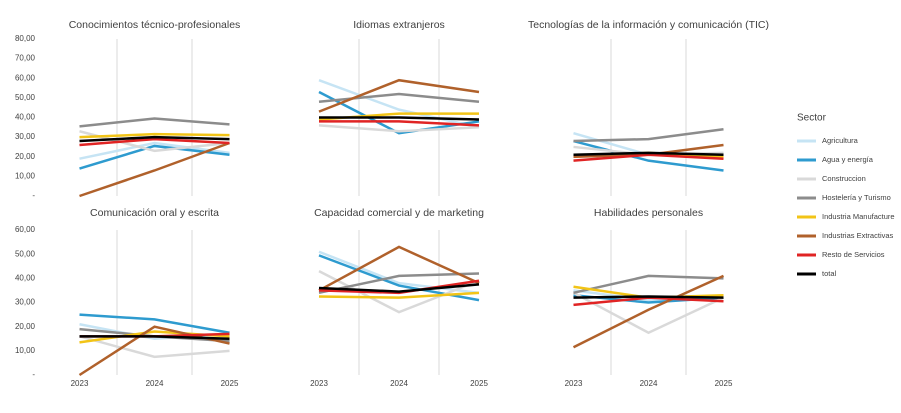  Describe the element at coordinates (844, 178) in the screenshot. I see `legend-label: Construccion` at that location.